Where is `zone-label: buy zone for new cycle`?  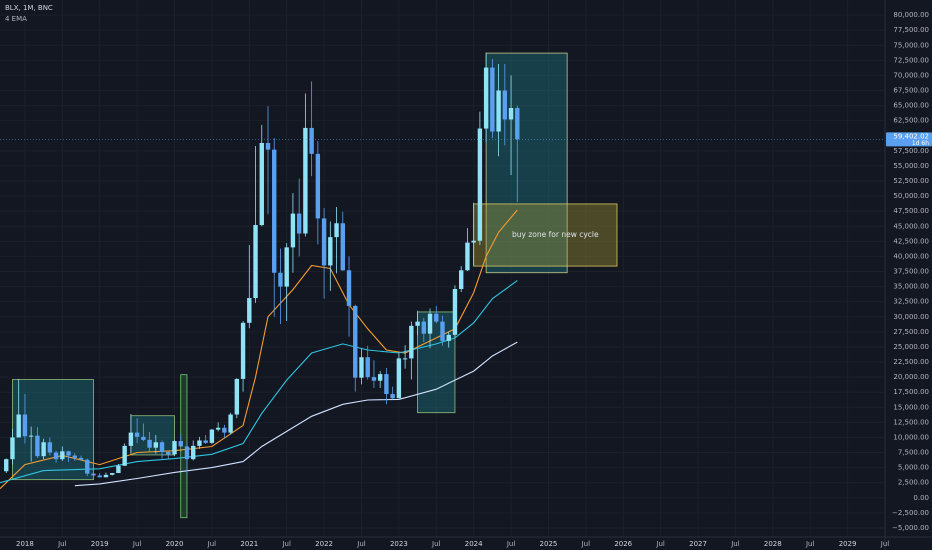
zone-label: buy zone for new cycle is located at coordinates (555, 234).